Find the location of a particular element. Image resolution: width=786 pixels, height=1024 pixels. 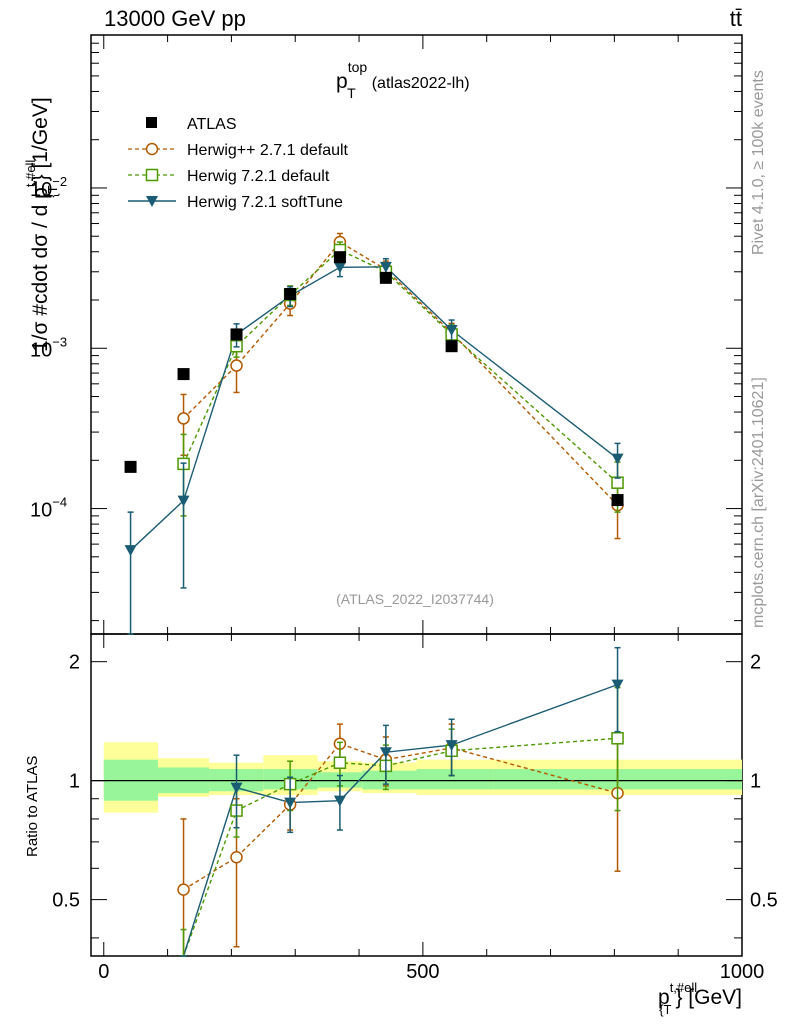

x-label-sup: t,#ell is located at coordinates (684, 987).